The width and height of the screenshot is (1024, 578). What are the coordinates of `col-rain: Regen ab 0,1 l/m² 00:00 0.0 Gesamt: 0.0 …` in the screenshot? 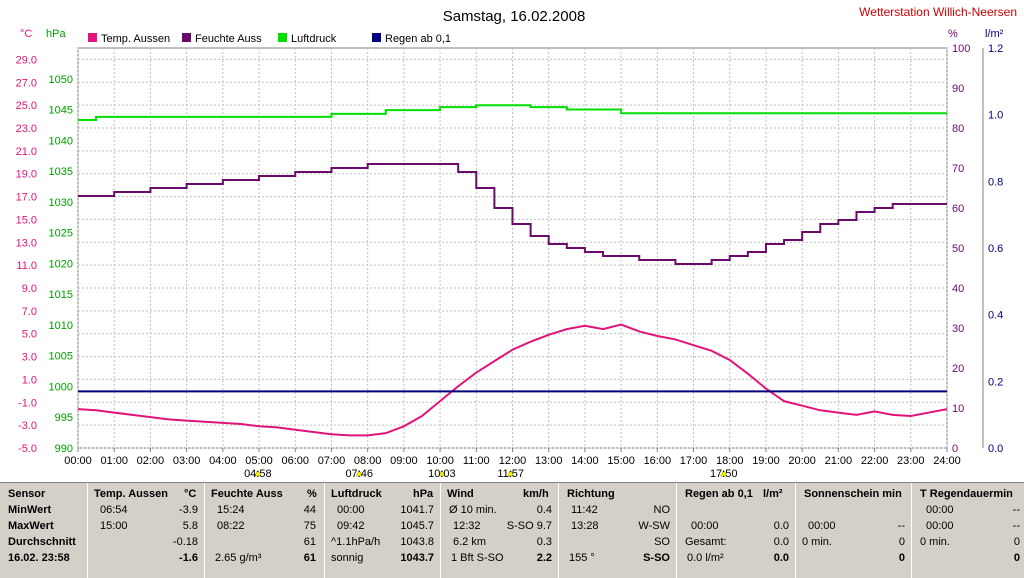 It's located at (736, 530).